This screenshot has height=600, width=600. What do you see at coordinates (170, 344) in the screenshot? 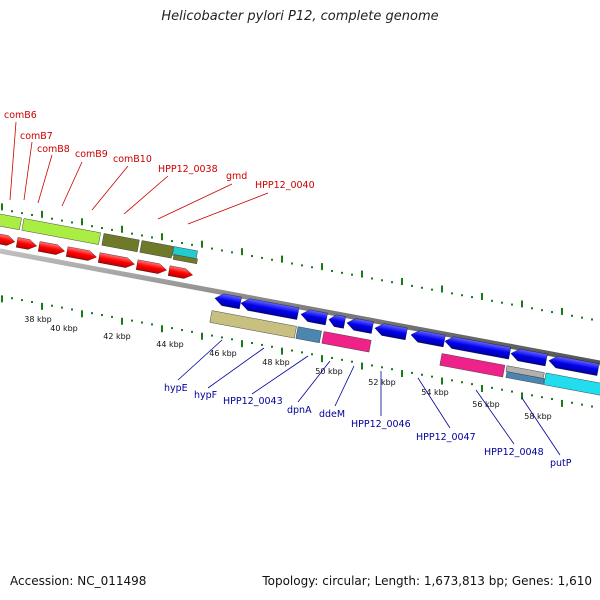
I see `tick-label: 44 kbp` at bounding box center [170, 344].